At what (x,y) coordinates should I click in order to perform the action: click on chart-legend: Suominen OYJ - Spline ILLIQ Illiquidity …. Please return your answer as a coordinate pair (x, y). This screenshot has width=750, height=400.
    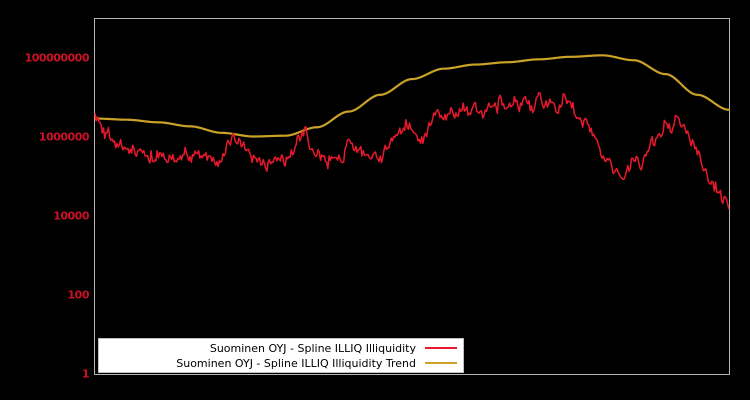
    Looking at the image, I should click on (281, 355).